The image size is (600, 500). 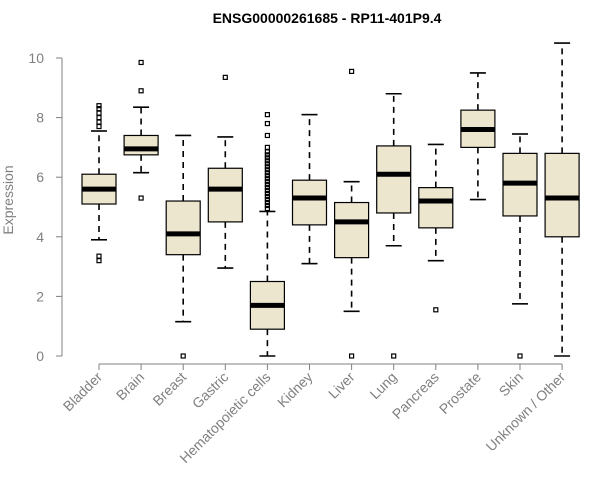 I want to click on x-tick-label: Bladder, so click(x=83, y=392).